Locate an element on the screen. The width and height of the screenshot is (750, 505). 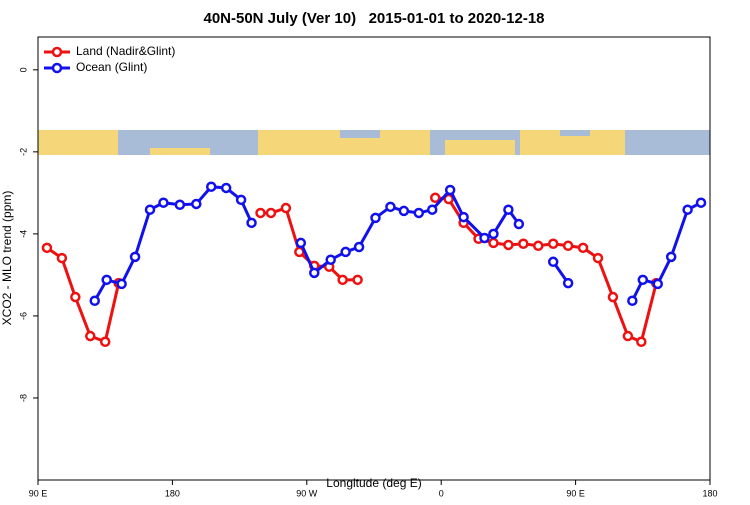
x-axis-label: Longitude (deg E) is located at coordinates (373, 483).